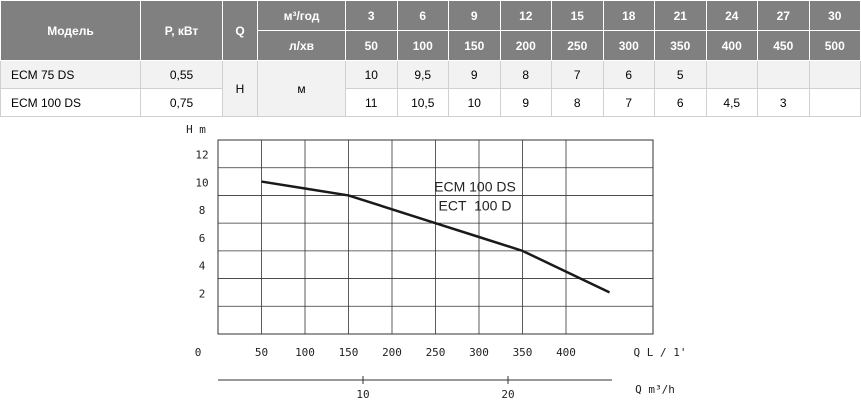 Image resolution: width=861 pixels, height=406 pixels. Describe the element at coordinates (202, 266) in the screenshot. I see `y-tick-label: 4` at that location.